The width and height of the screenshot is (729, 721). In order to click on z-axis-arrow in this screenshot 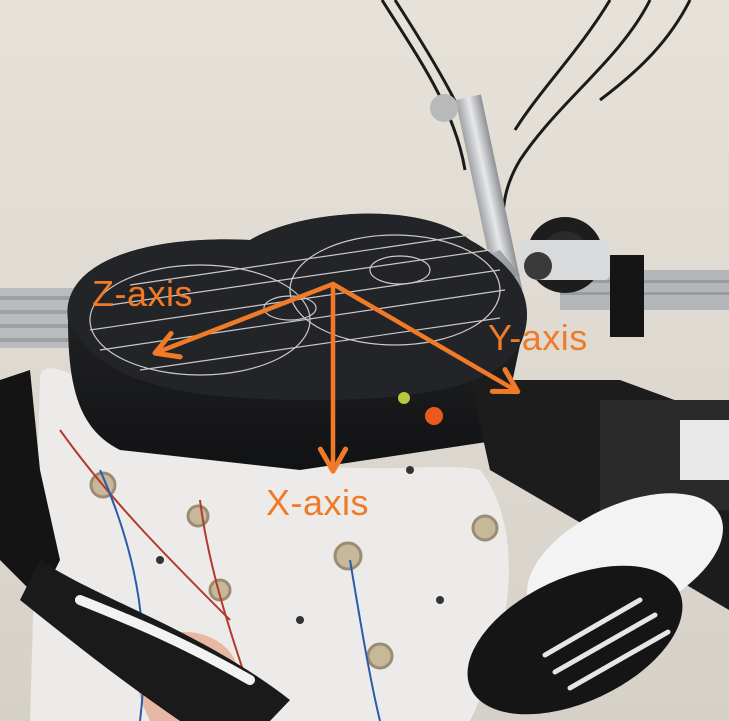, I will do `click(244, 320)`.